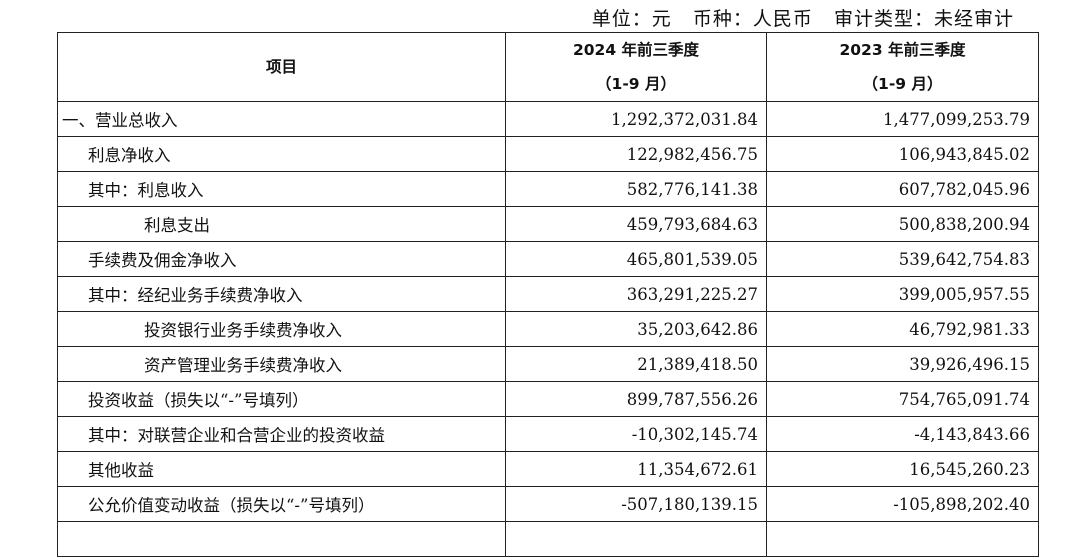 The image size is (1080, 557). Describe the element at coordinates (636, 469) in the screenshot. I see `value-2024: 11,354,672.61` at that location.